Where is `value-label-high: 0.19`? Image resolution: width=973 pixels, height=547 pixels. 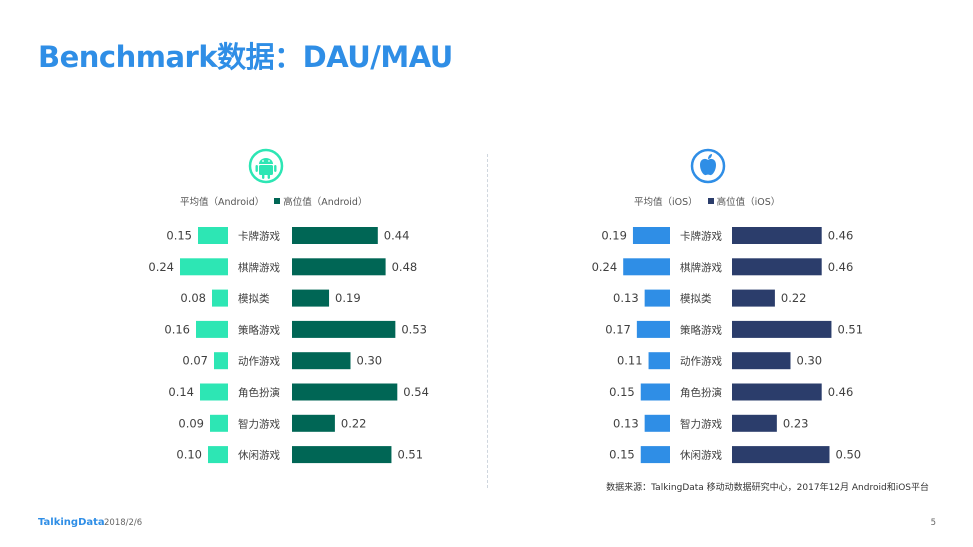
value-label-high: 0.19 is located at coordinates (348, 298).